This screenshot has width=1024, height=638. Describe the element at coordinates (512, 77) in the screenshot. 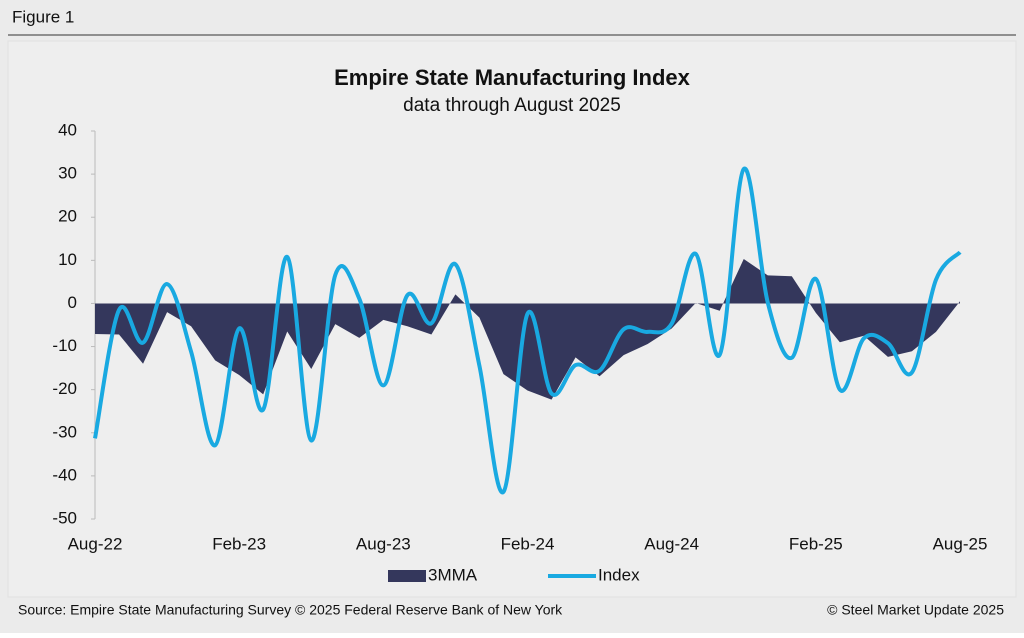

I see `chart-title: Empire State Manufacturing Index` at that location.